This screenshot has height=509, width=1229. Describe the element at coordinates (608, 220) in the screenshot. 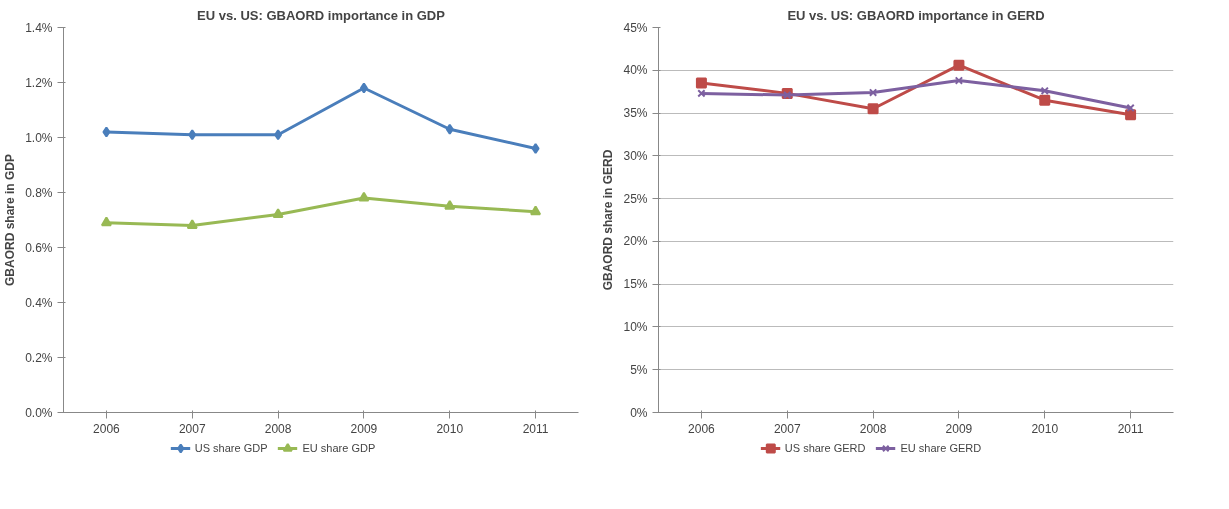

I see `y-axis-title: GBAORD share in GERD` at that location.